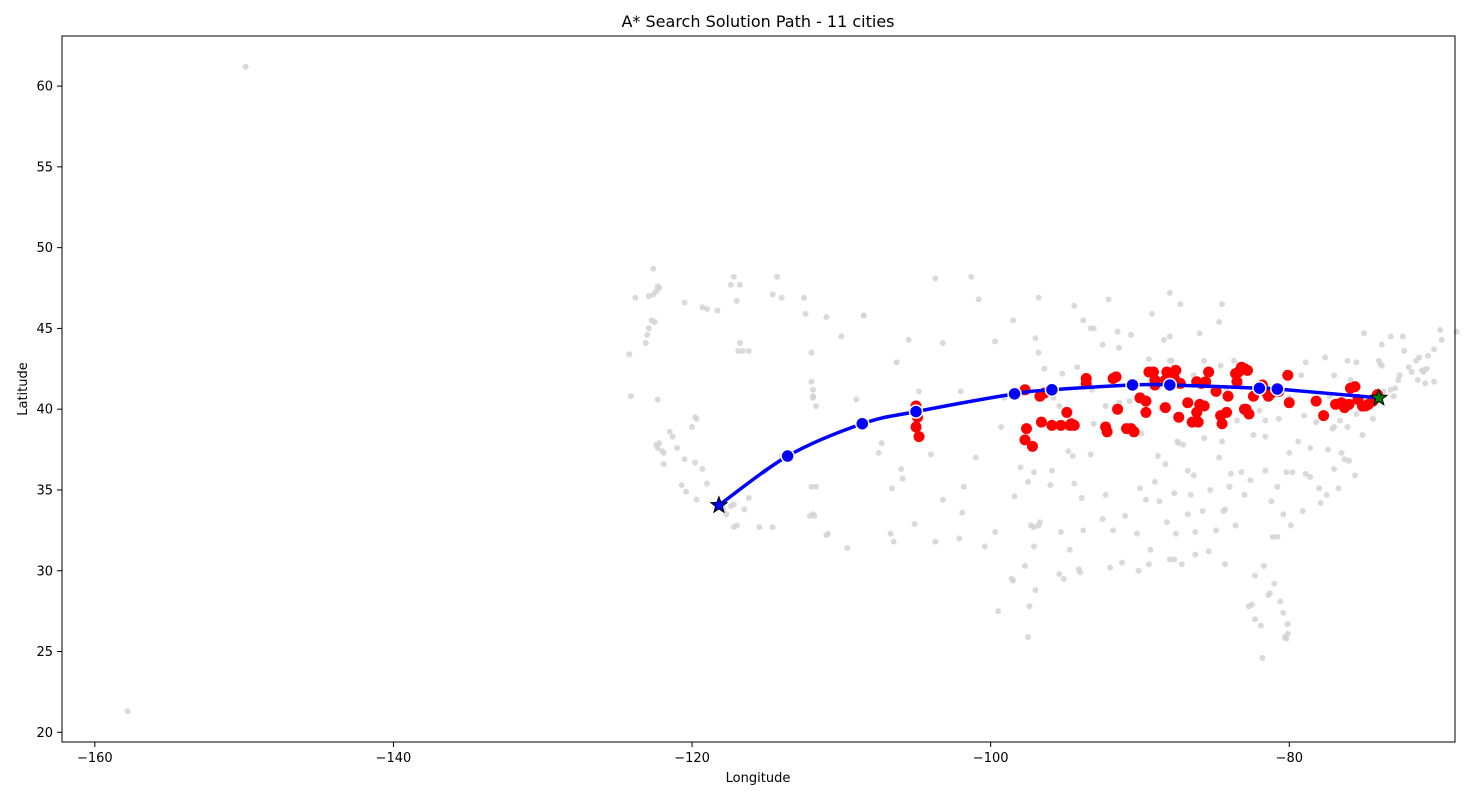  What do you see at coordinates (394, 758) in the screenshot?
I see `x-tick-label: −140` at bounding box center [394, 758].